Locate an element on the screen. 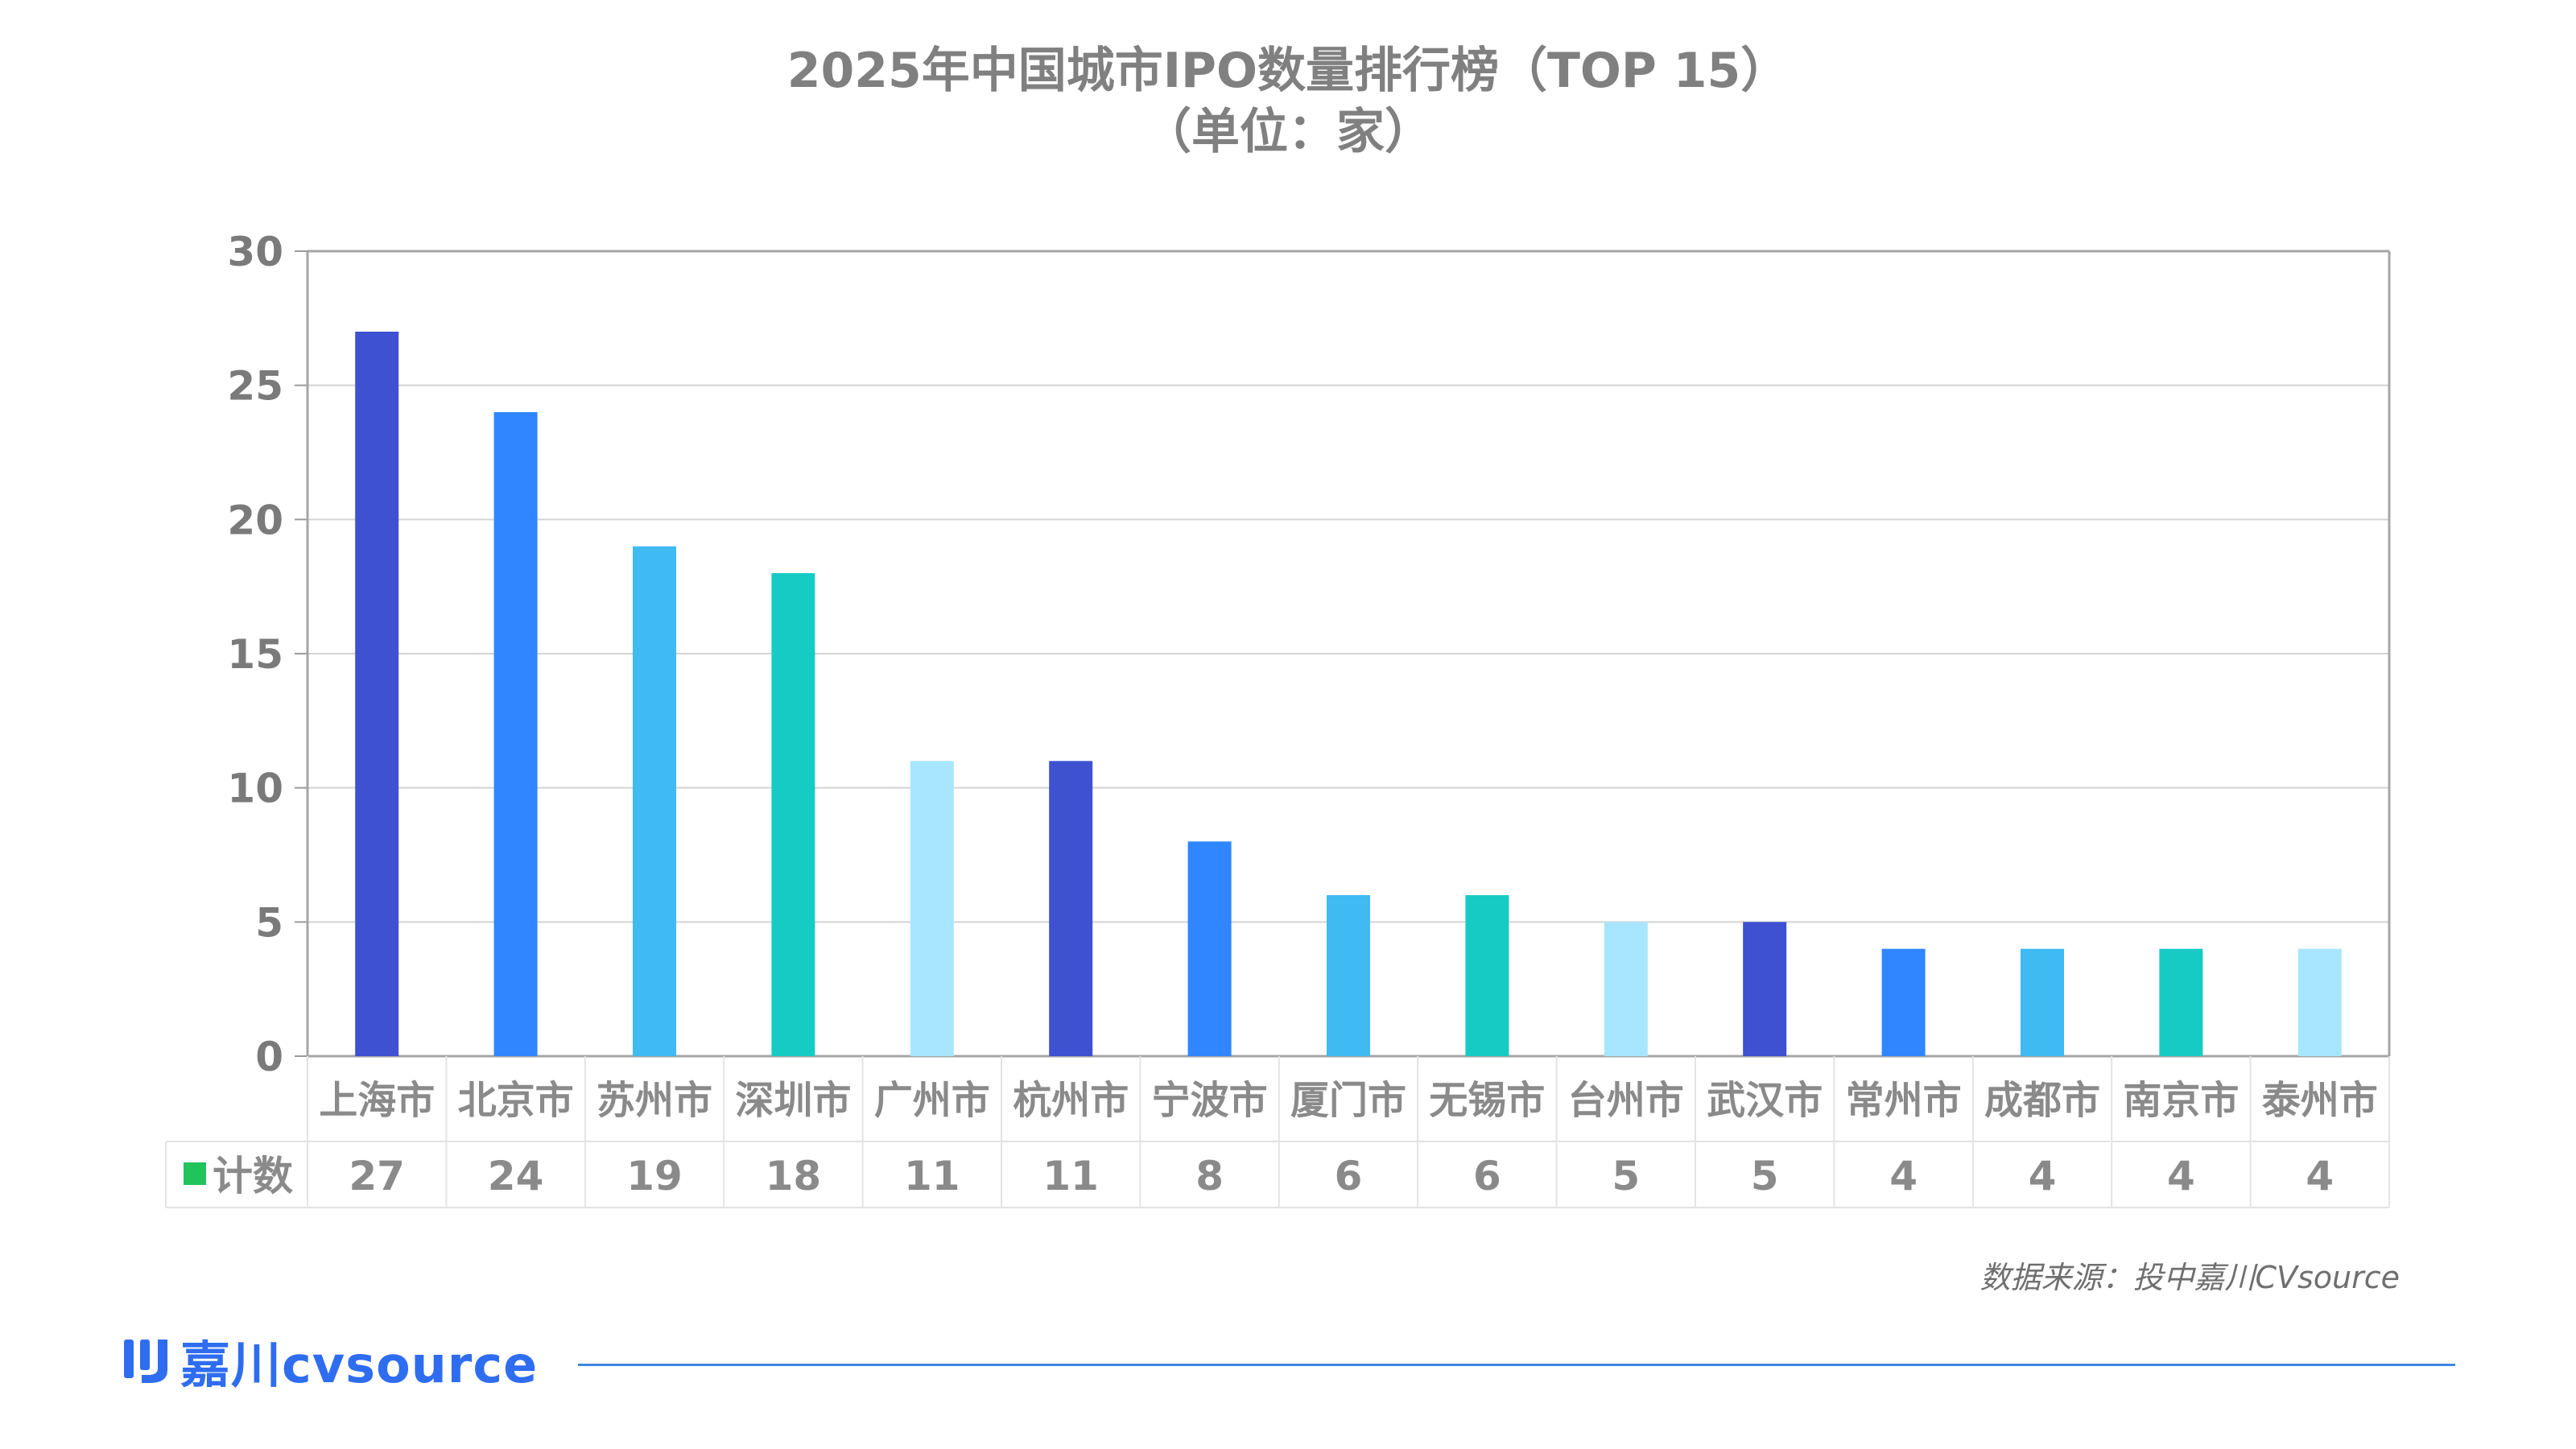 The width and height of the screenshot is (2576, 1449). y-tick-label: 30 is located at coordinates (255, 252).